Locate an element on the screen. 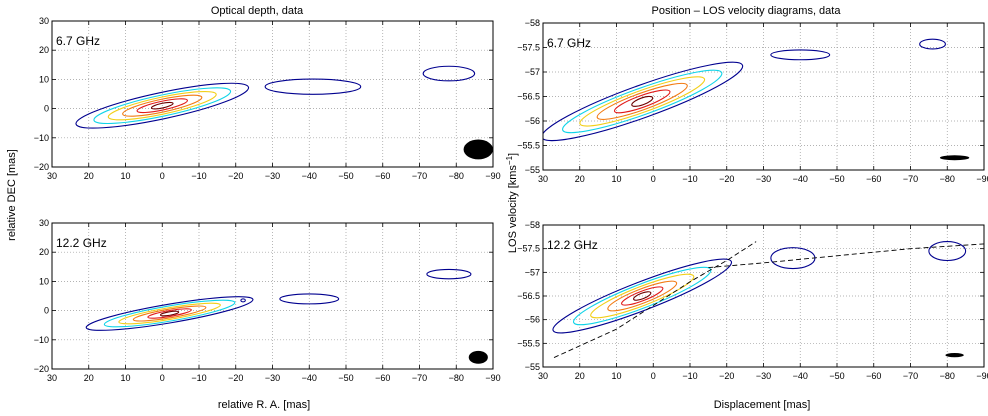 Image resolution: width=988 pixels, height=416 pixels. y-tick-label: 30 is located at coordinates (44, 223).